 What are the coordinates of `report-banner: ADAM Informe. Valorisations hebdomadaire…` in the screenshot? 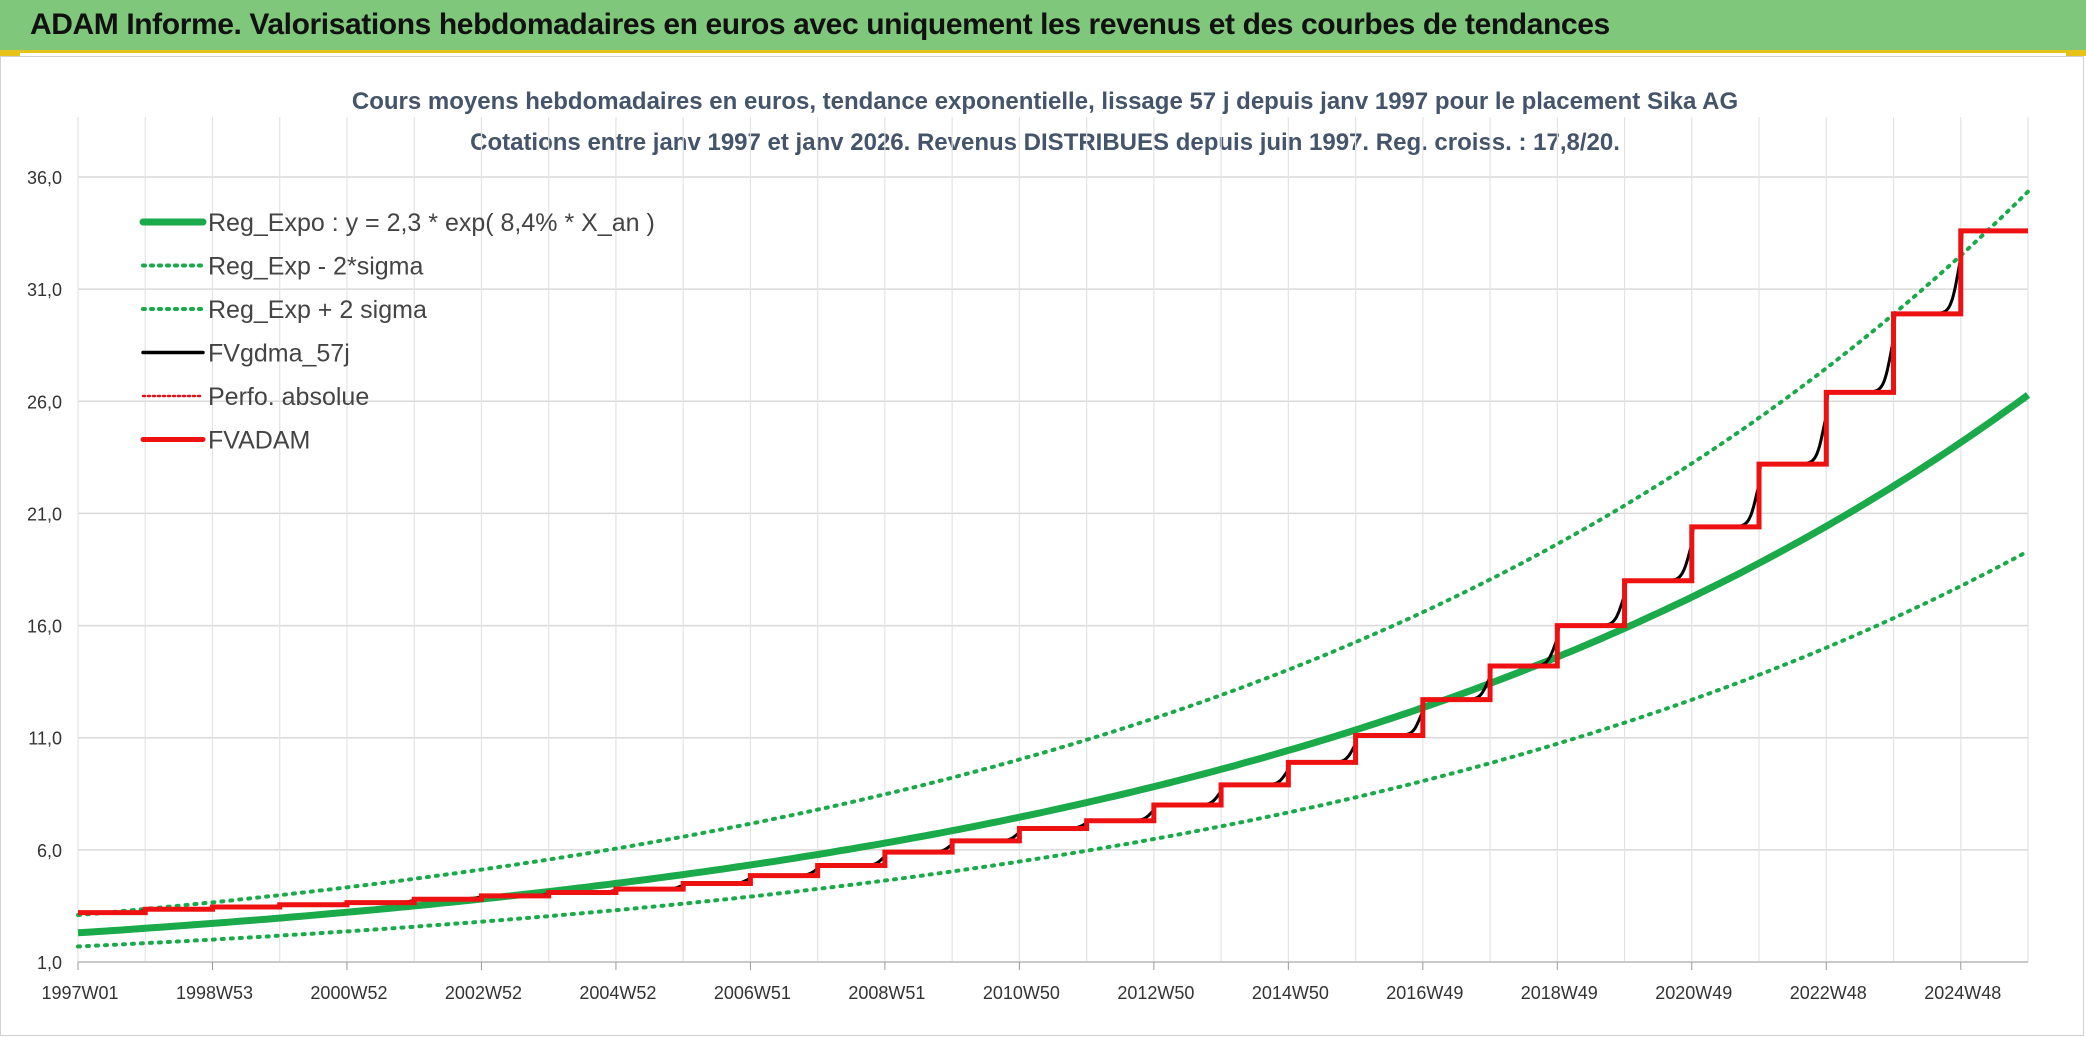 It's located at (1043, 26).